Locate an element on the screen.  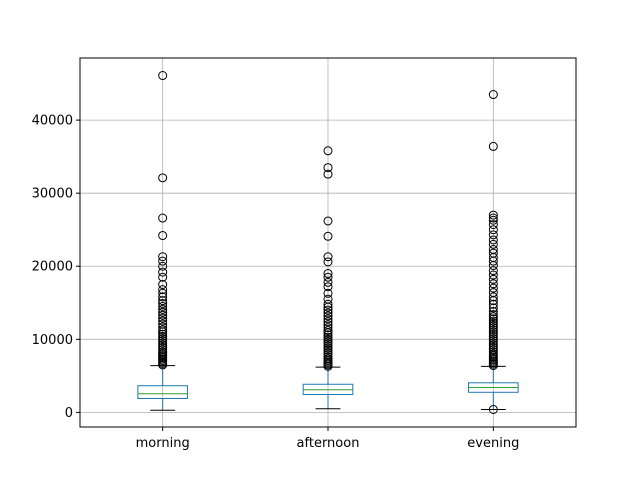
iqr-box is located at coordinates (162, 392).